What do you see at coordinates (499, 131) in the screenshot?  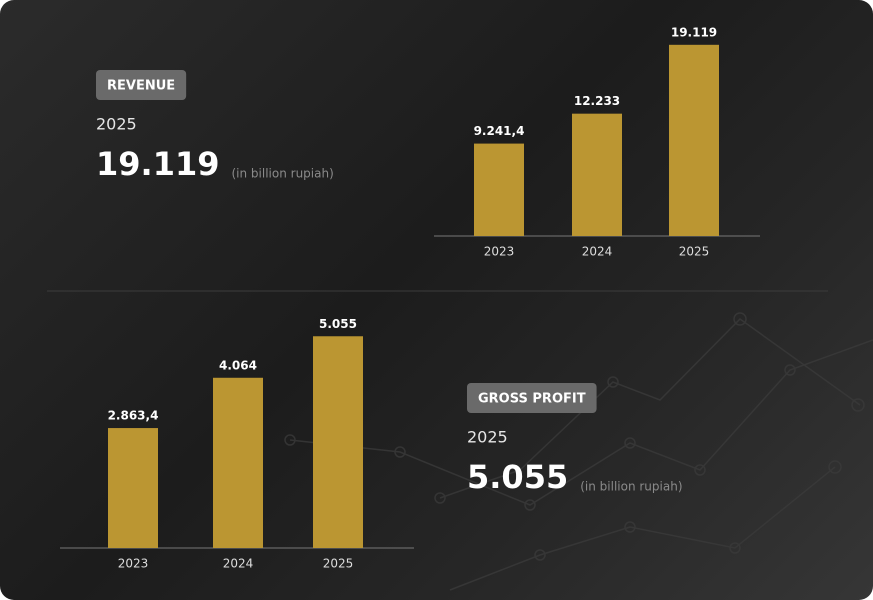 I see `value-label: 9.241,4` at bounding box center [499, 131].